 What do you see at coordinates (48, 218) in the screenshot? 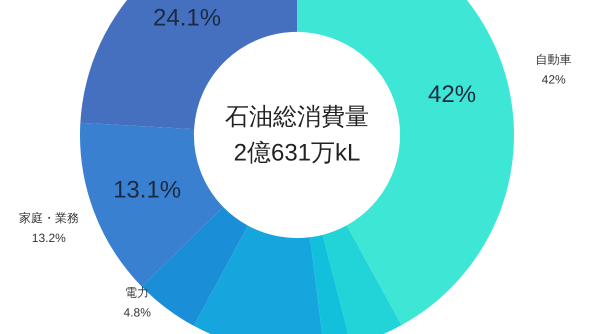
I see `slice-label: 家庭・業務` at bounding box center [48, 218].